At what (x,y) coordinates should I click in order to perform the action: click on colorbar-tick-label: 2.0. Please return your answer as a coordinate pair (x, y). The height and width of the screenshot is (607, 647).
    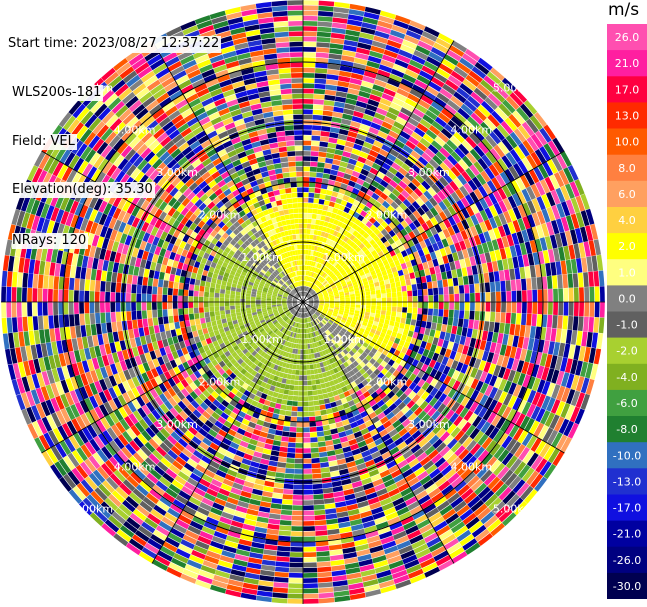
    Looking at the image, I should click on (627, 246).